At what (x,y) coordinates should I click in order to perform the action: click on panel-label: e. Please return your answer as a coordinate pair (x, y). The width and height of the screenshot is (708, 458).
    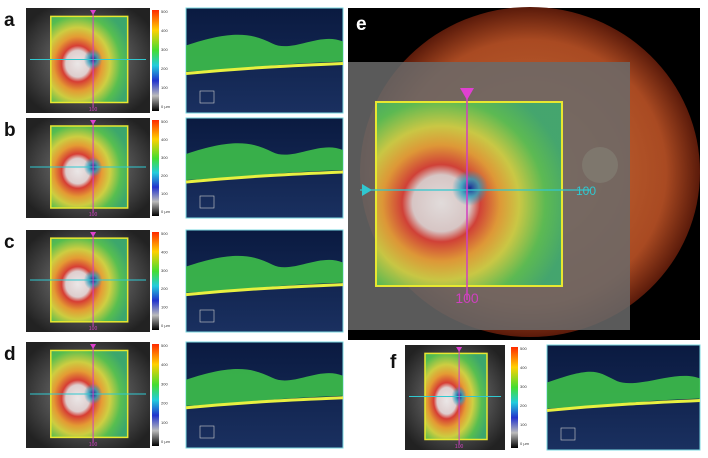
    Looking at the image, I should click on (361, 24).